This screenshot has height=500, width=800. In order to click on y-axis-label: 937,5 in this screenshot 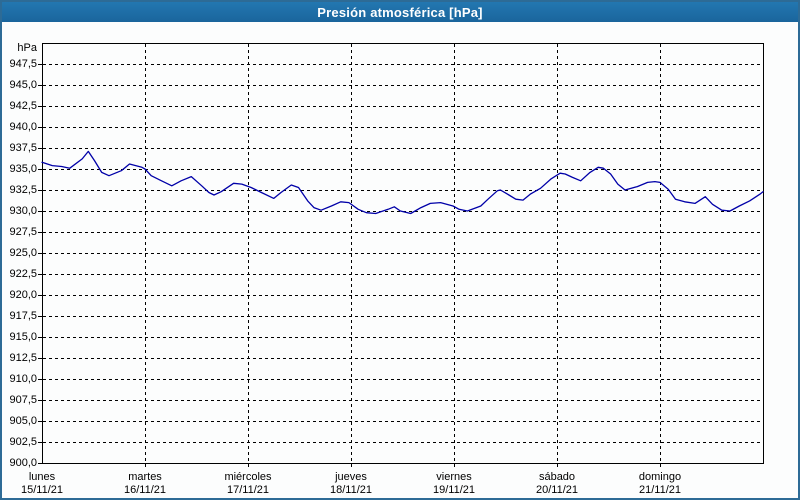, I will do `click(23, 147)`.